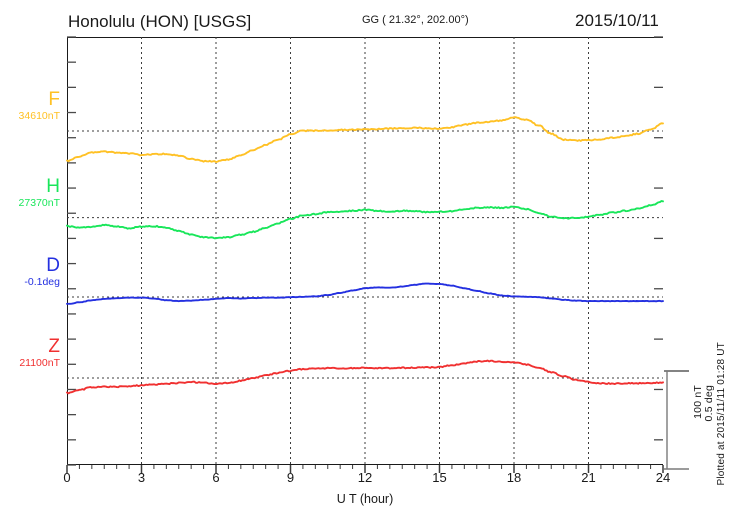 The image size is (730, 520). Describe the element at coordinates (514, 477) in the screenshot. I see `x-tick-label: 18` at that location.